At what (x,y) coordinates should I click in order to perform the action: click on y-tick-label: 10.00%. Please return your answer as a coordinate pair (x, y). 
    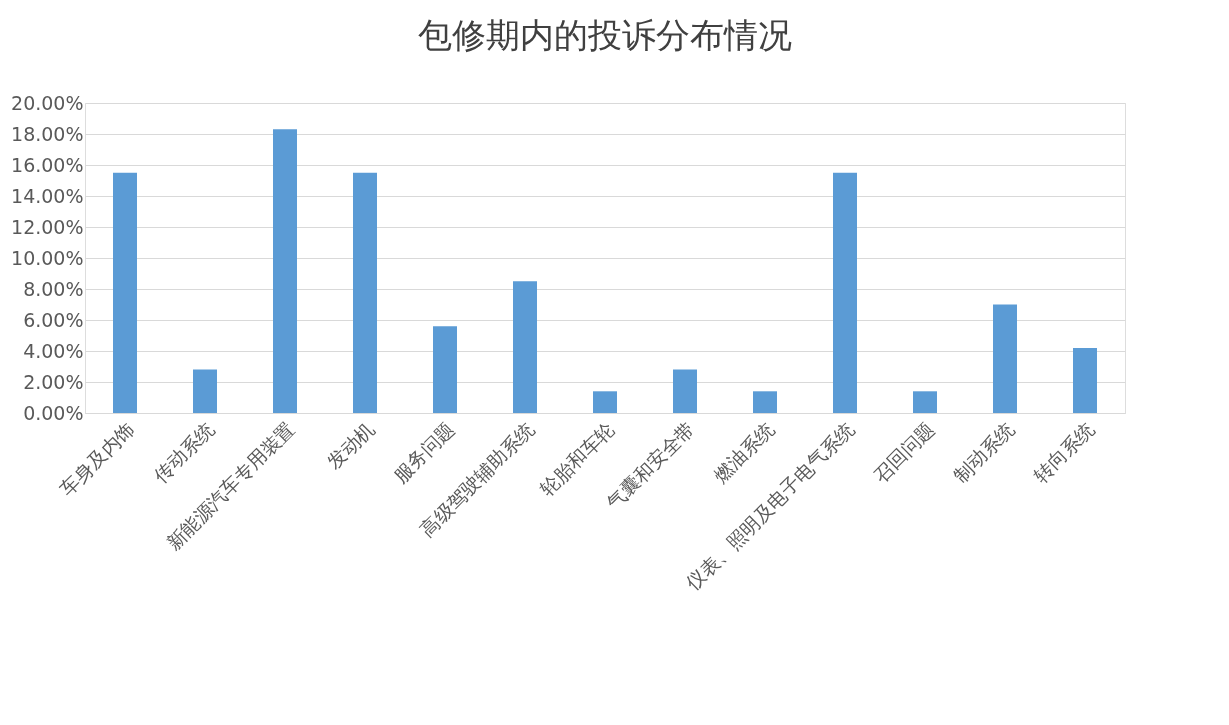
    Looking at the image, I should click on (47, 257).